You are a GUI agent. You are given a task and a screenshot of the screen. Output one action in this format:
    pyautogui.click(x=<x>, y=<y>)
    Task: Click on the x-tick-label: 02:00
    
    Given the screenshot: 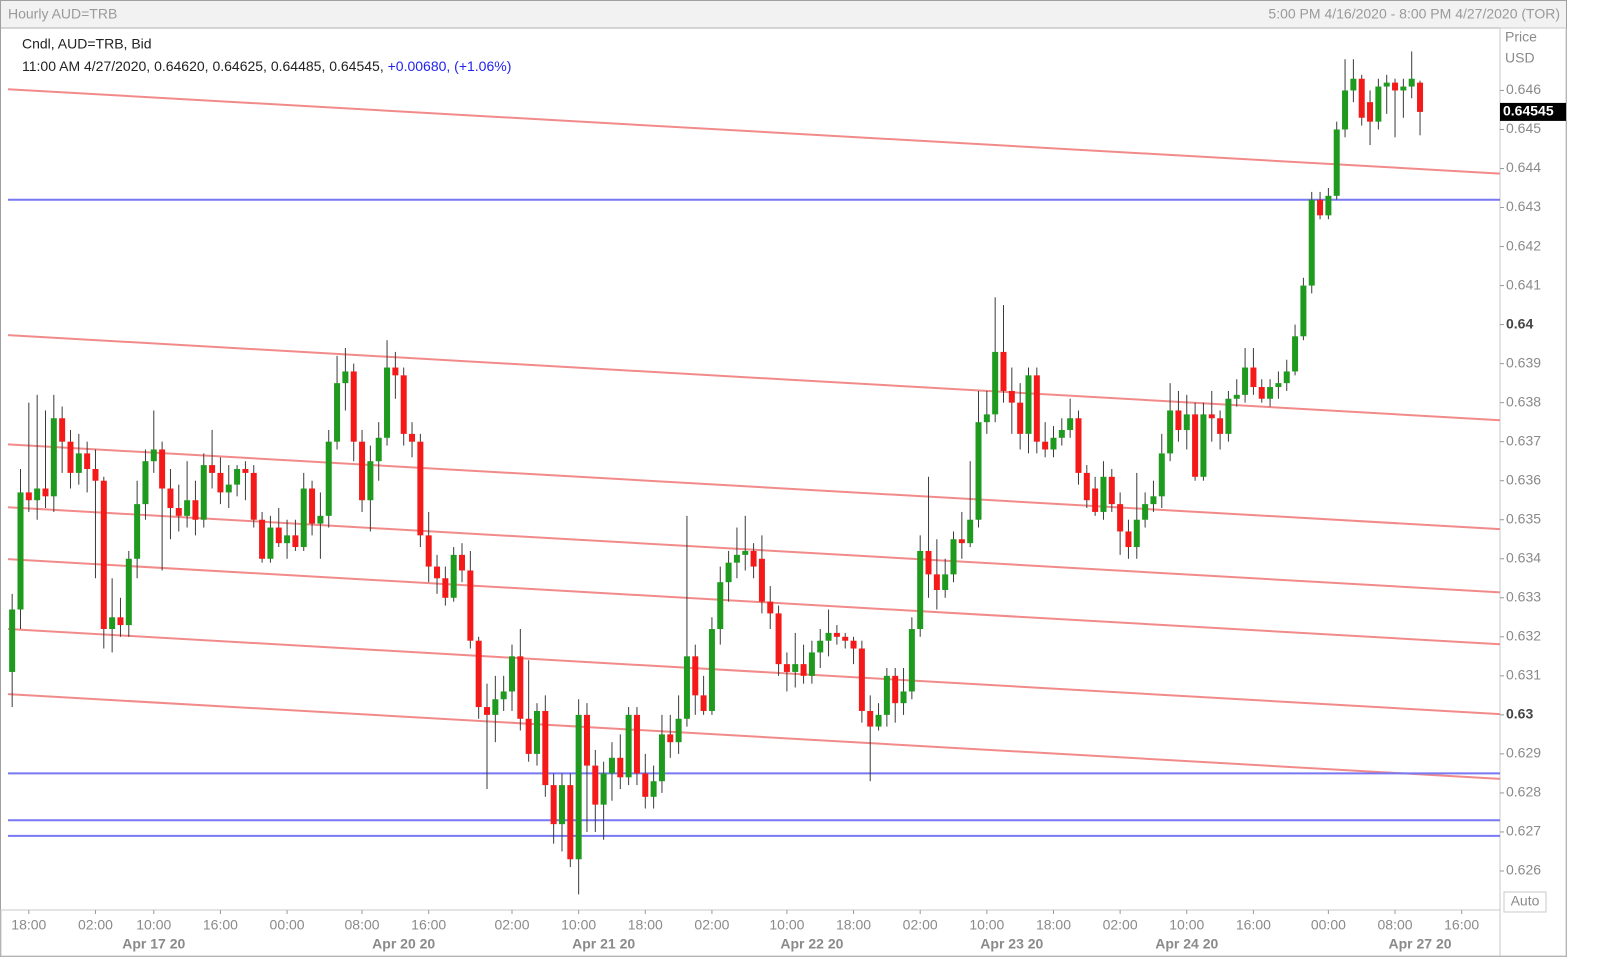 What is the action you would take?
    pyautogui.click(x=711, y=925)
    